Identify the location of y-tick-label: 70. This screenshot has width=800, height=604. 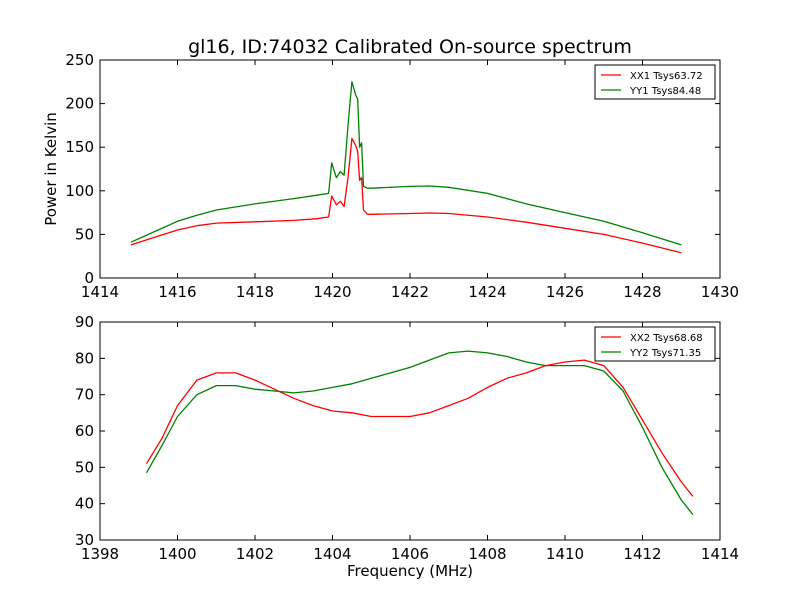
(84, 395).